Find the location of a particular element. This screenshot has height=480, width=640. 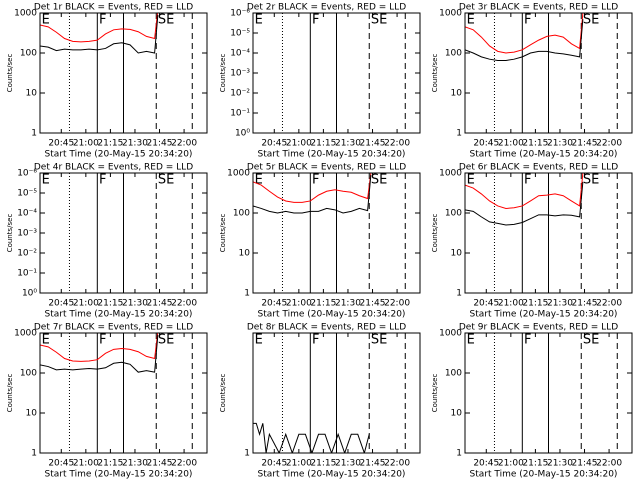

y-tick-label: 10⁻² is located at coordinates (27, 254).